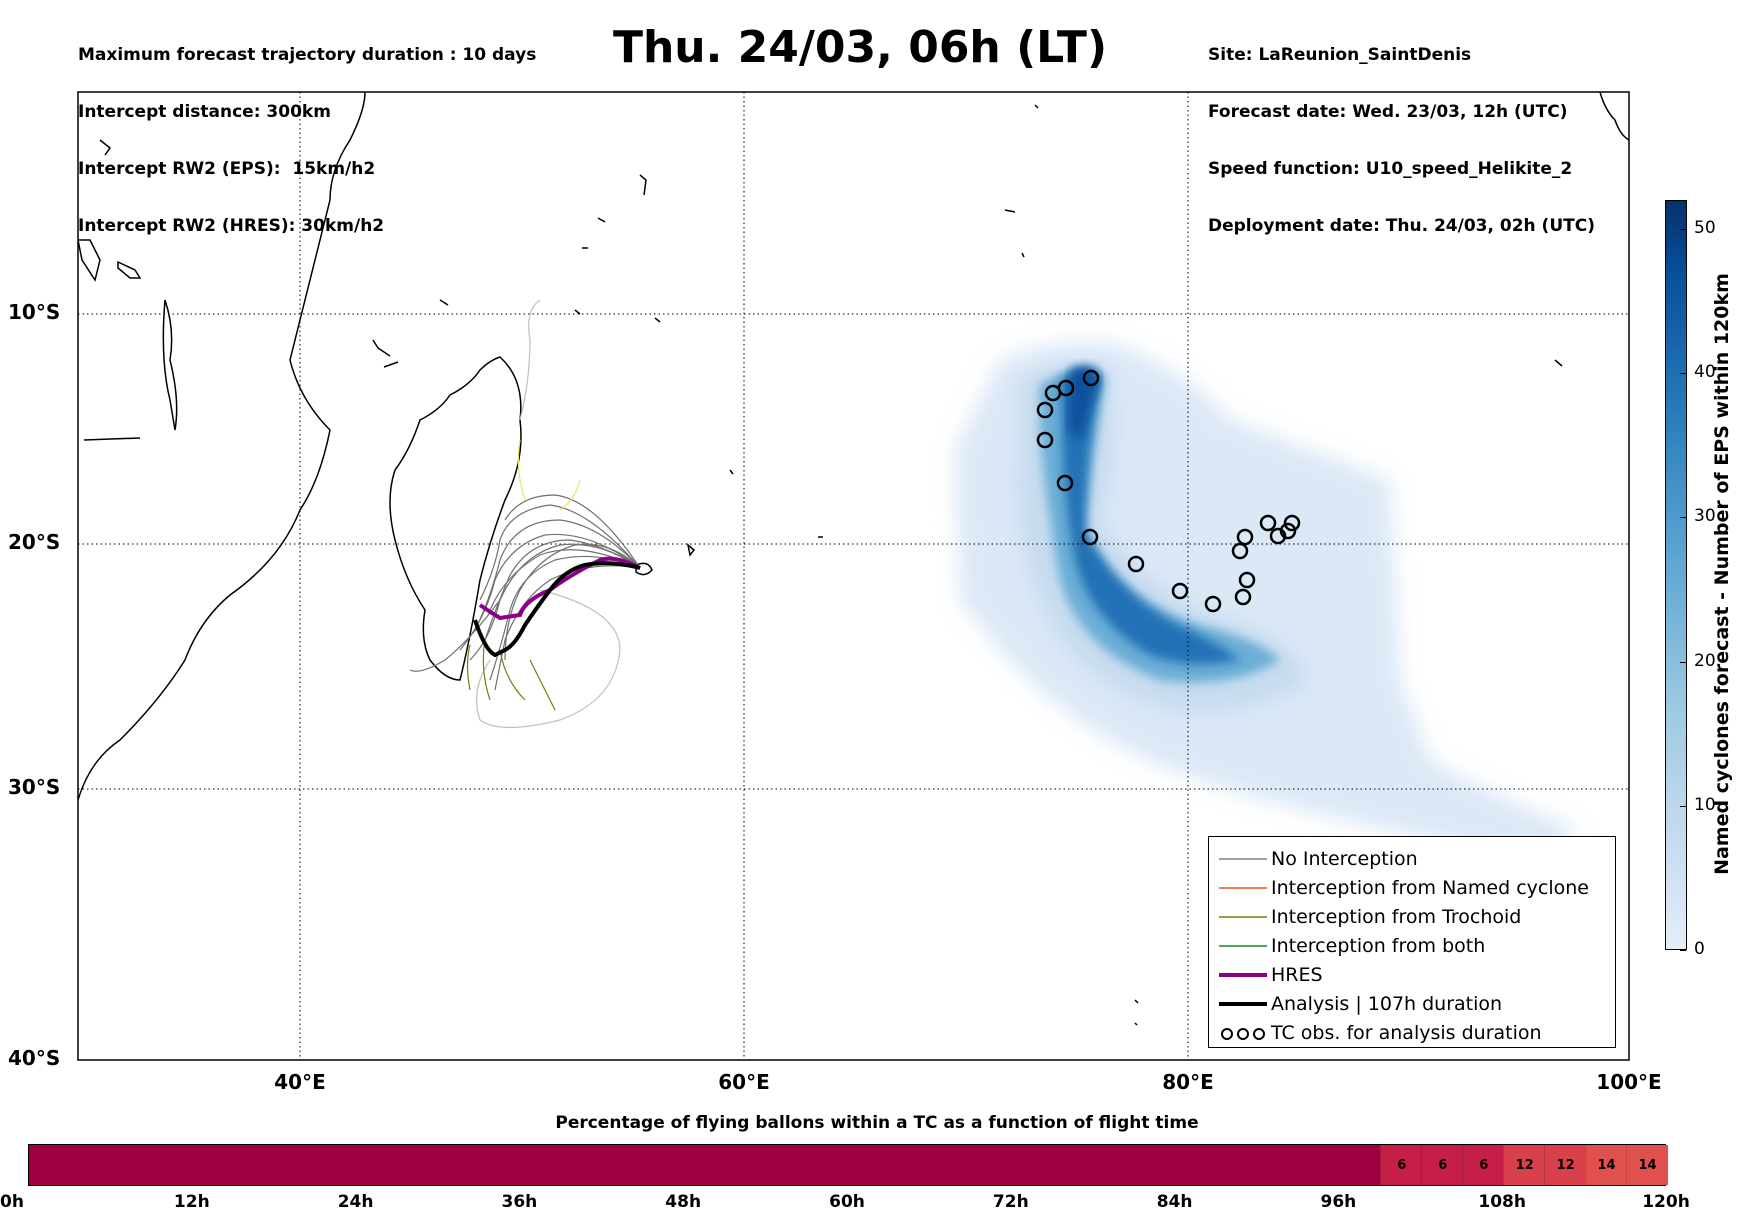 The height and width of the screenshot is (1223, 1754). What do you see at coordinates (12, 1202) in the screenshot?
I see `timeline-tick: 0h` at bounding box center [12, 1202].